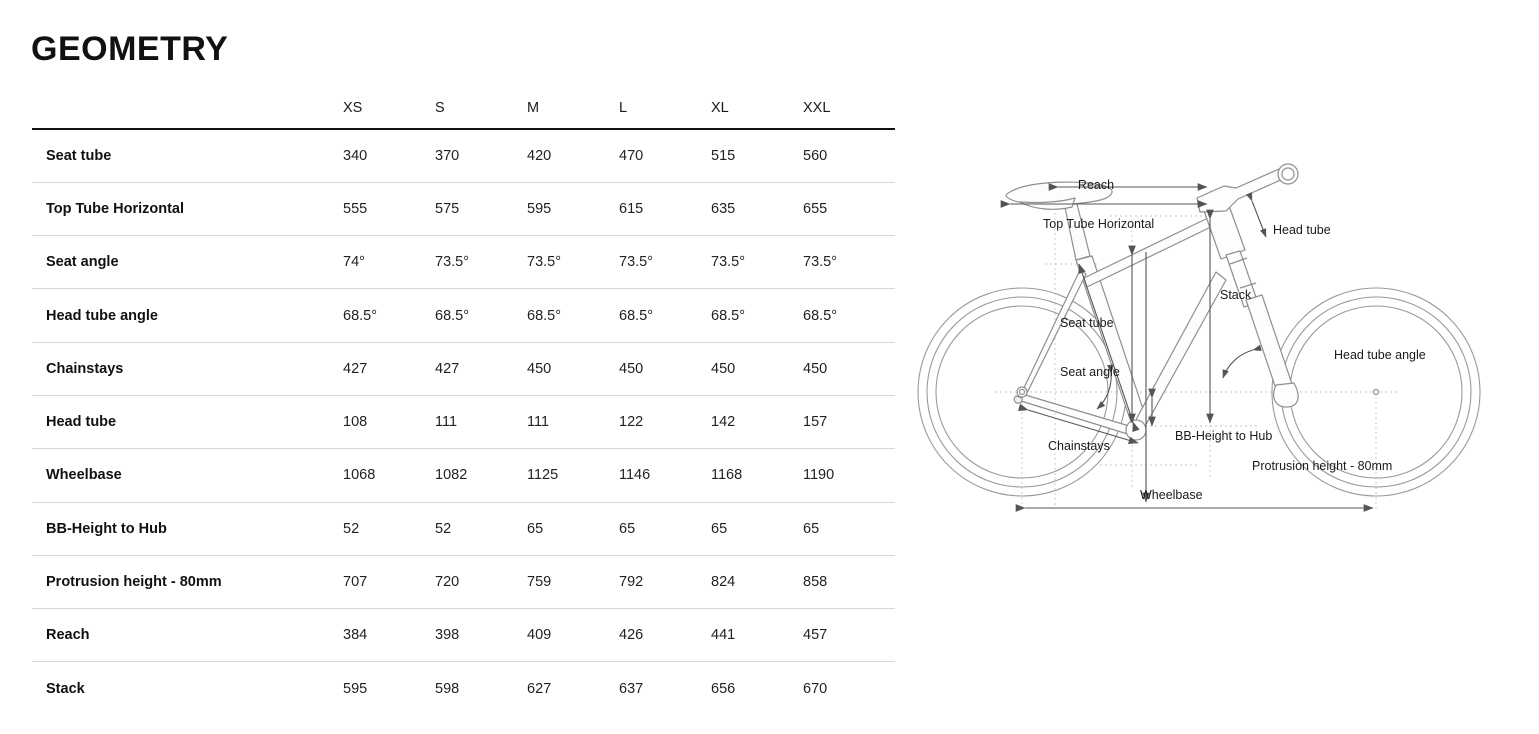 The image size is (1539, 734). What do you see at coordinates (447, 155) in the screenshot?
I see `cell-s: 370` at bounding box center [447, 155].